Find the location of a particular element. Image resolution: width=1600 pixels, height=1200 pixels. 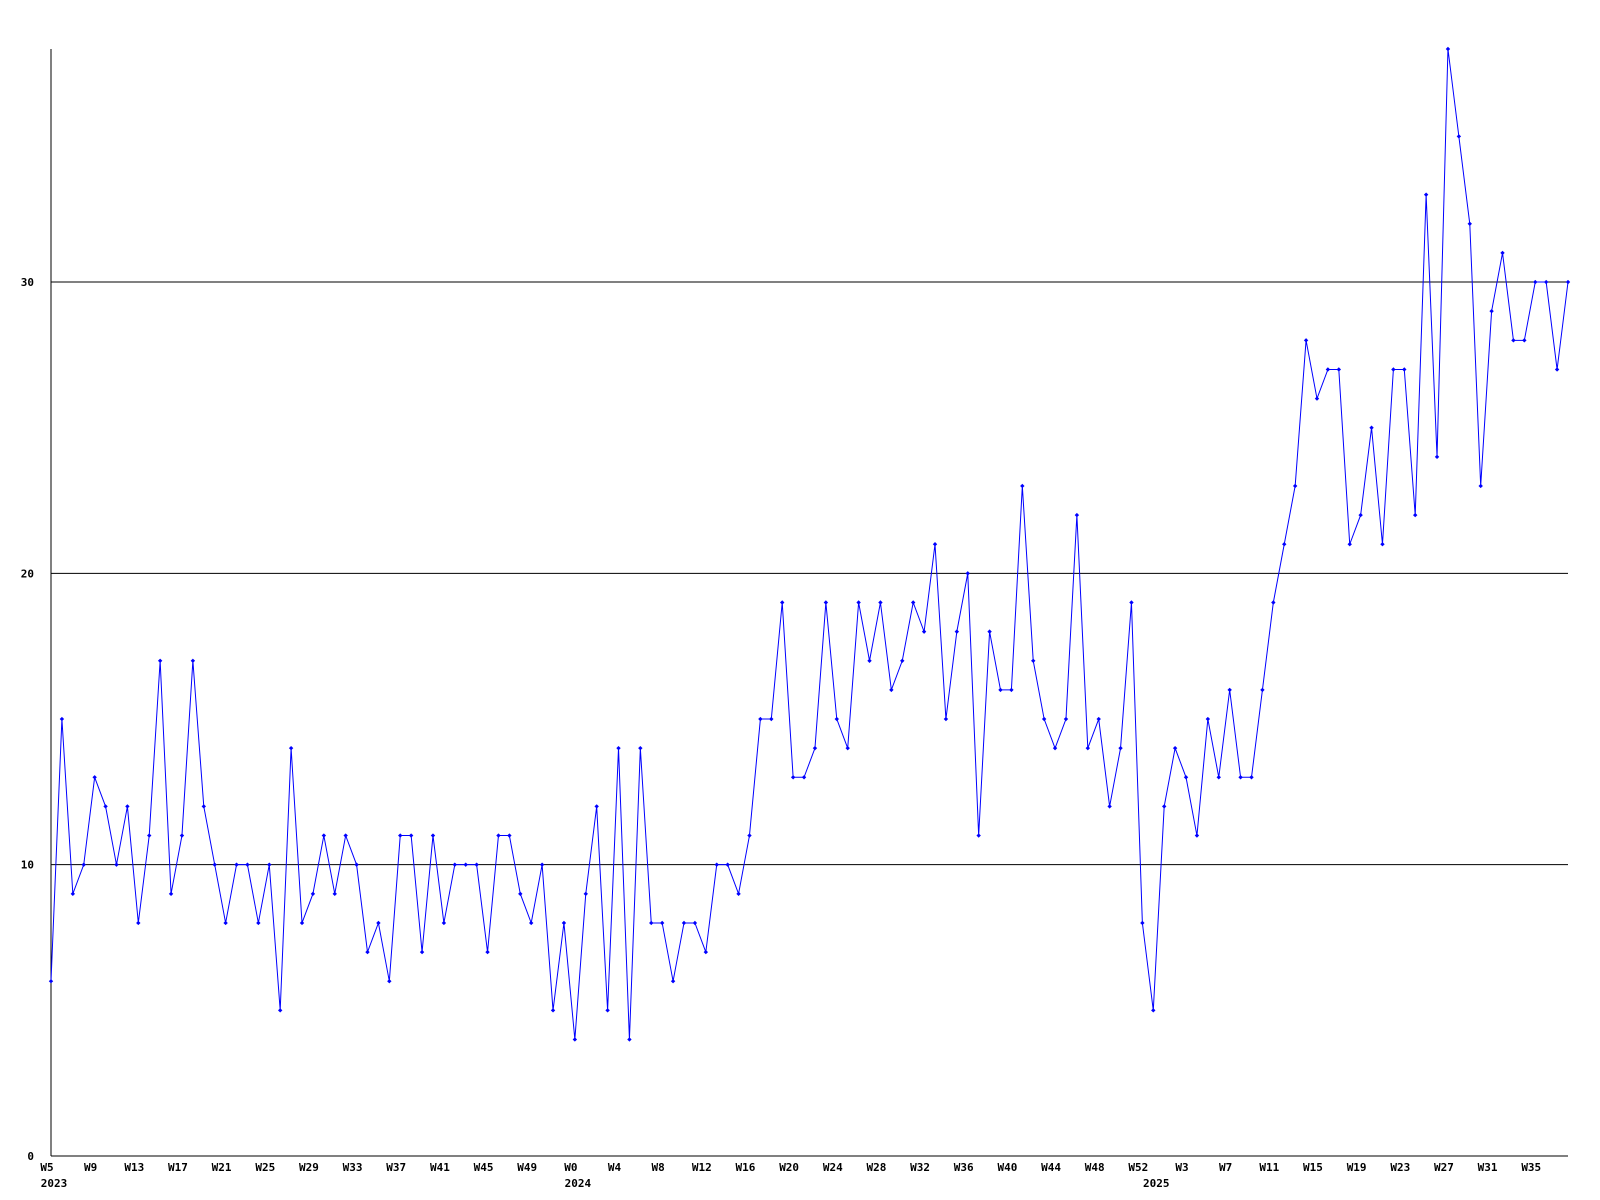

y-tick-label: 20 is located at coordinates (27, 573).